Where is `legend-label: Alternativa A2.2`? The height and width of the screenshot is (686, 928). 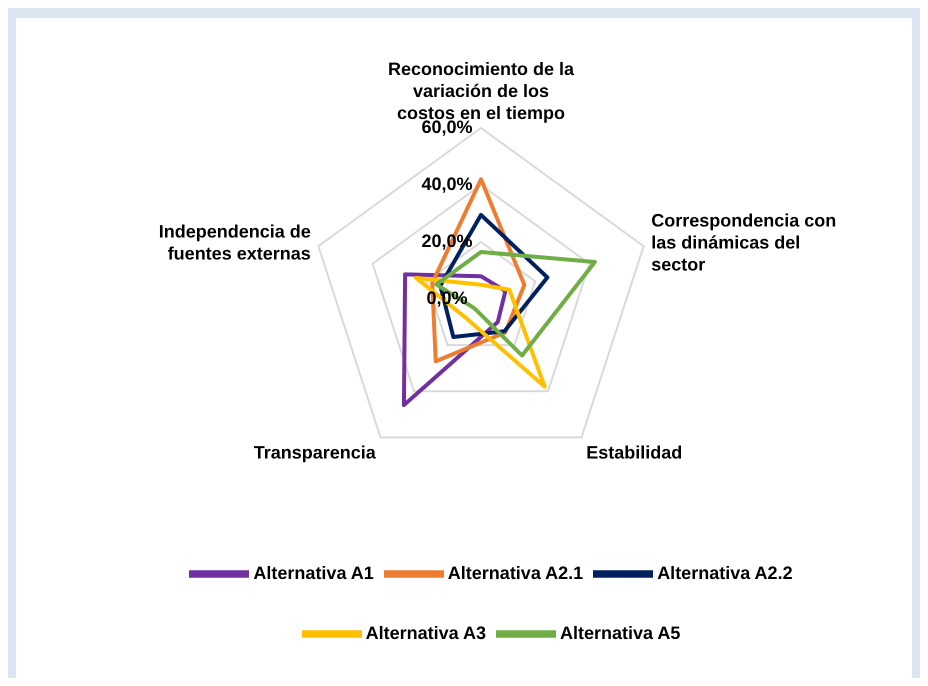
legend-label: Alternativa A2.2 is located at coordinates (725, 572).